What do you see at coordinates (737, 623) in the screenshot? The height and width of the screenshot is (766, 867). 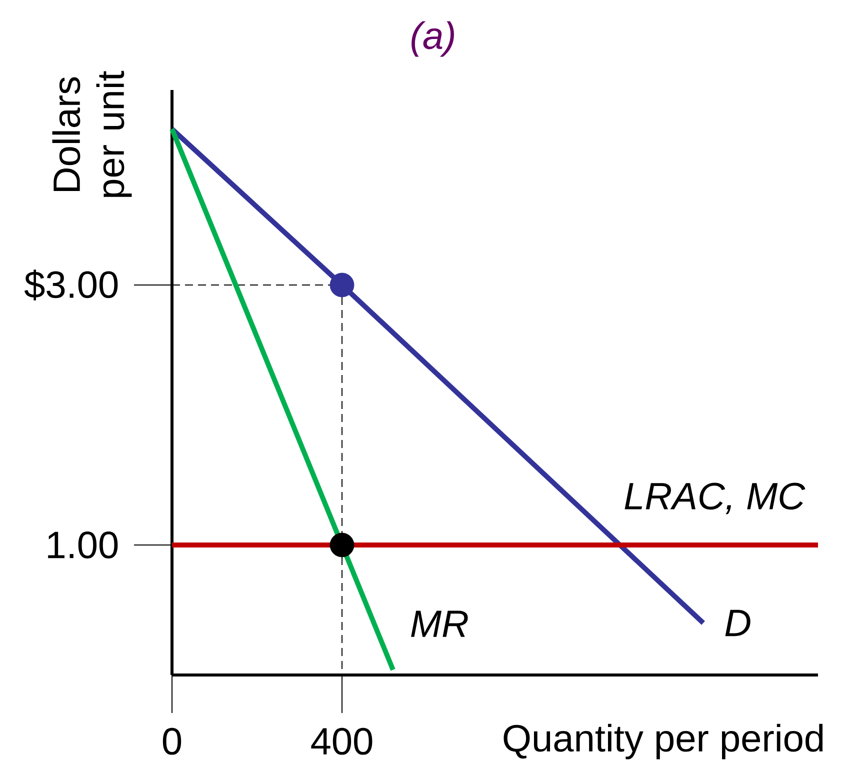 I see `series-label: D` at bounding box center [737, 623].